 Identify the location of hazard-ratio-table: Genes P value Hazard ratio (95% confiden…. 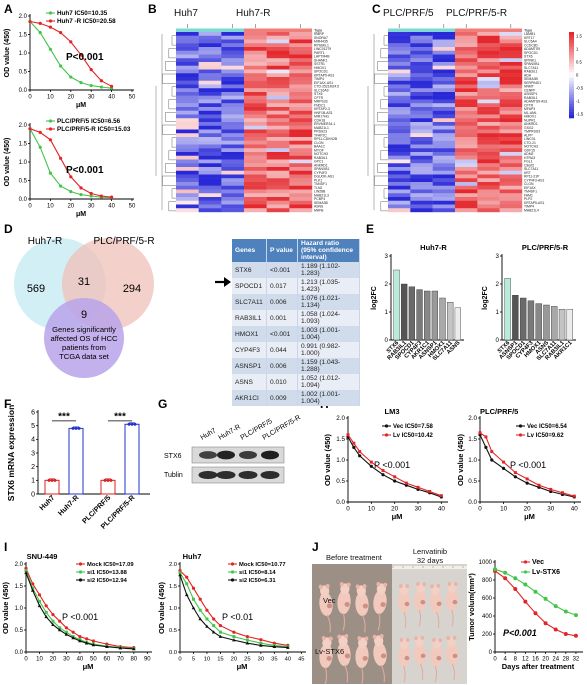
(296, 322).